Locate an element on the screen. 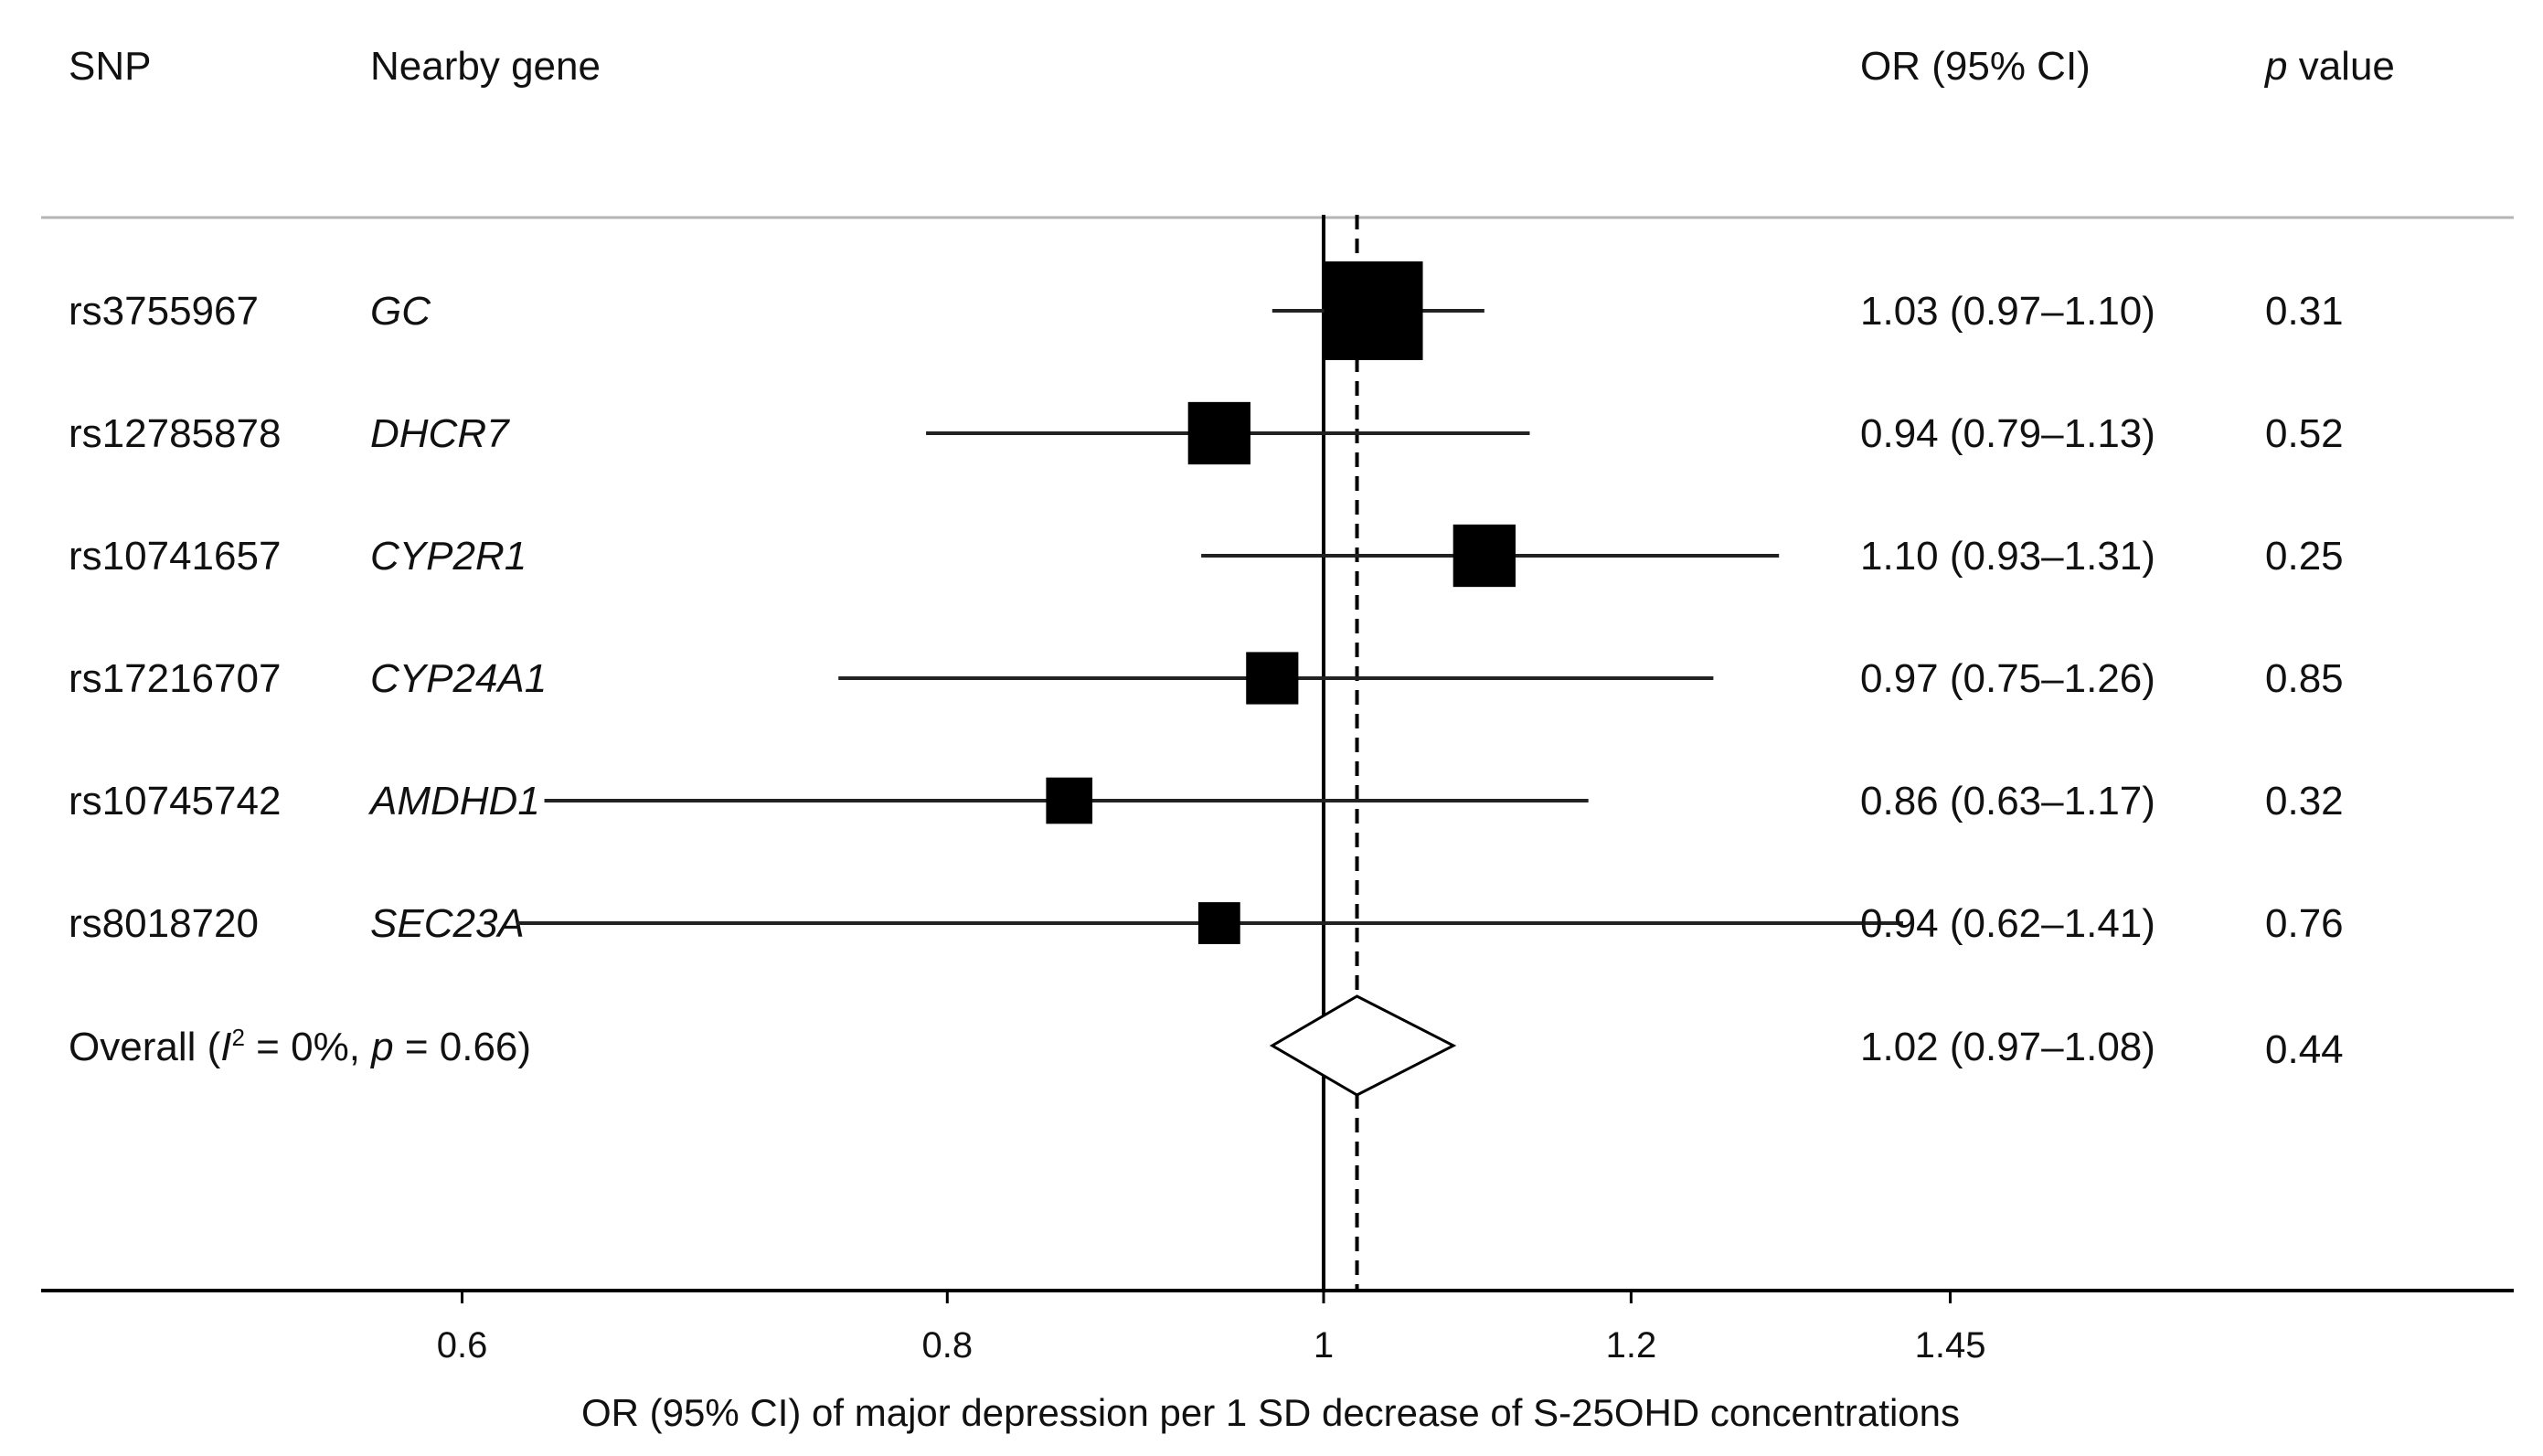  row-snp: rs3755967 is located at coordinates (164, 312).